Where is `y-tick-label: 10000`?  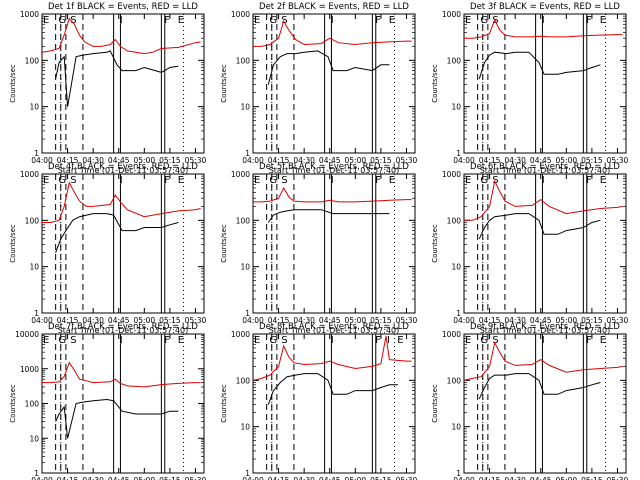
y-tick-label: 10000 is located at coordinates (27, 334).